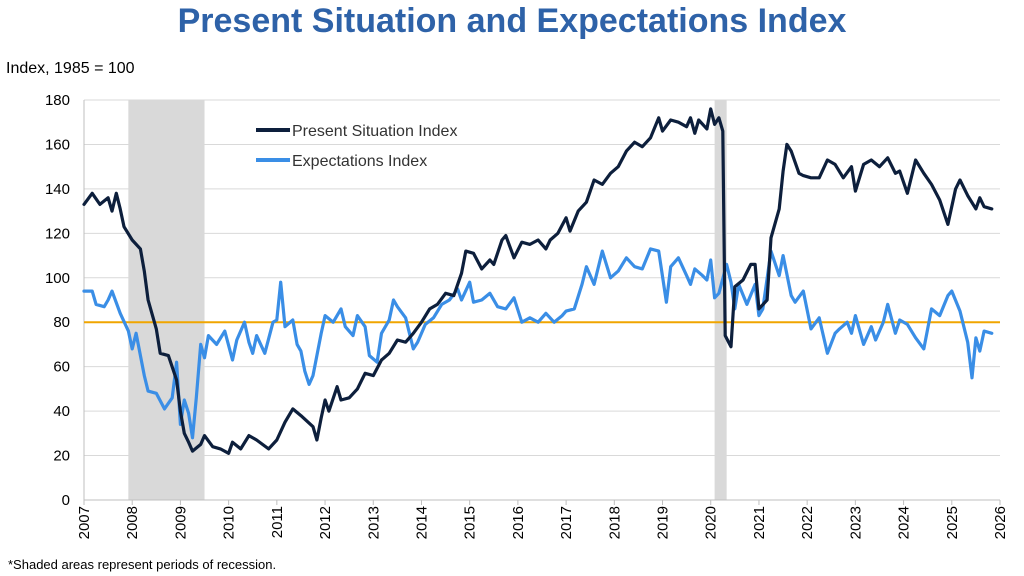  What do you see at coordinates (952, 522) in the screenshot?
I see `x-tick-label: 2025` at bounding box center [952, 522].